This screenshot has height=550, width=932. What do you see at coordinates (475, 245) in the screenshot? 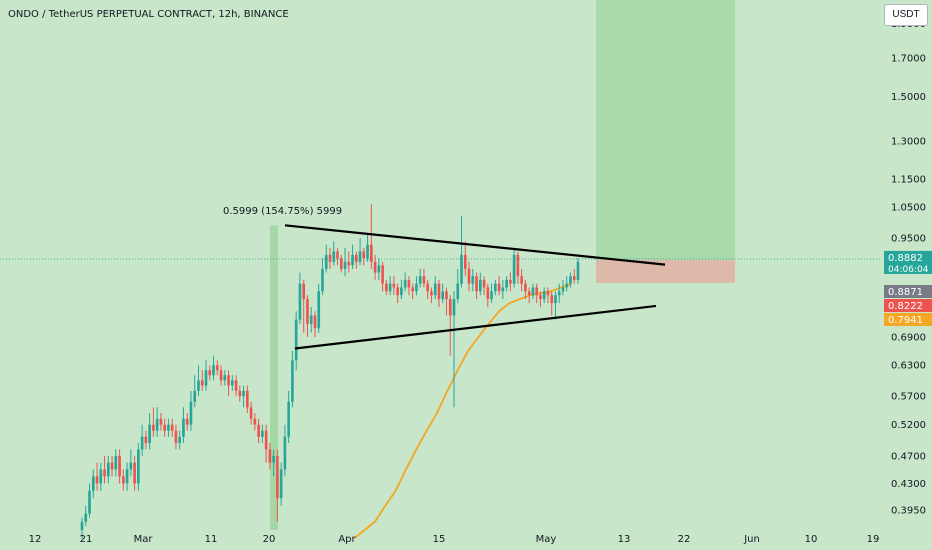
I see `upper-trendline` at bounding box center [475, 245].